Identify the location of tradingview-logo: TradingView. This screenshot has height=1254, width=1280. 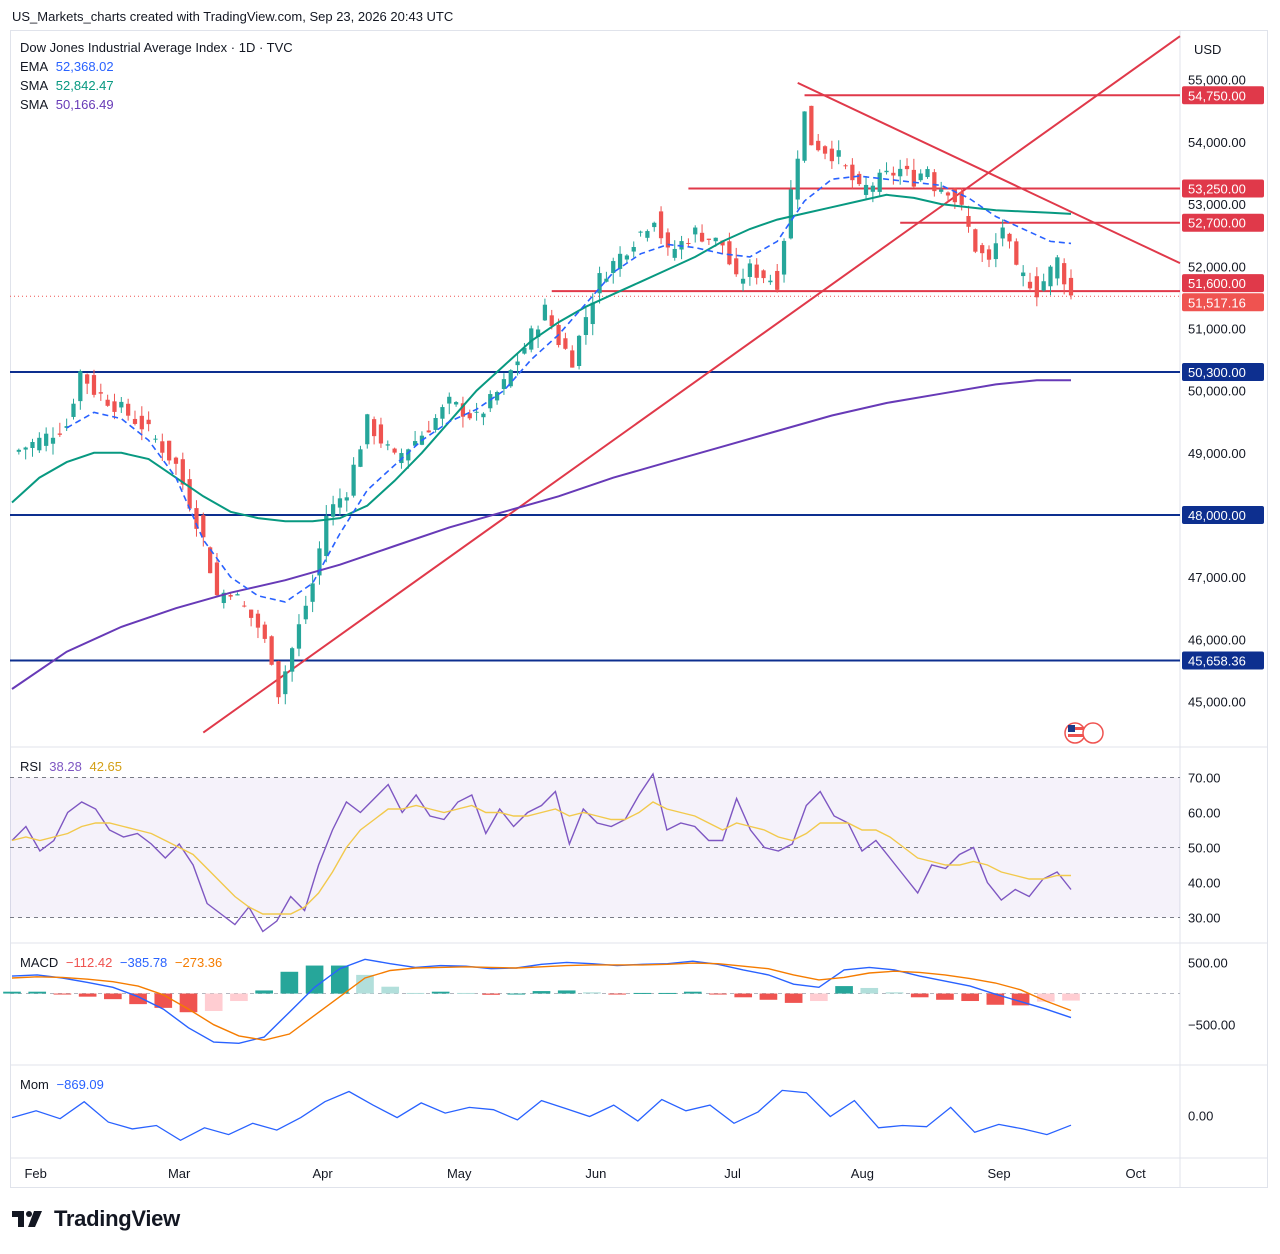
(96, 1219).